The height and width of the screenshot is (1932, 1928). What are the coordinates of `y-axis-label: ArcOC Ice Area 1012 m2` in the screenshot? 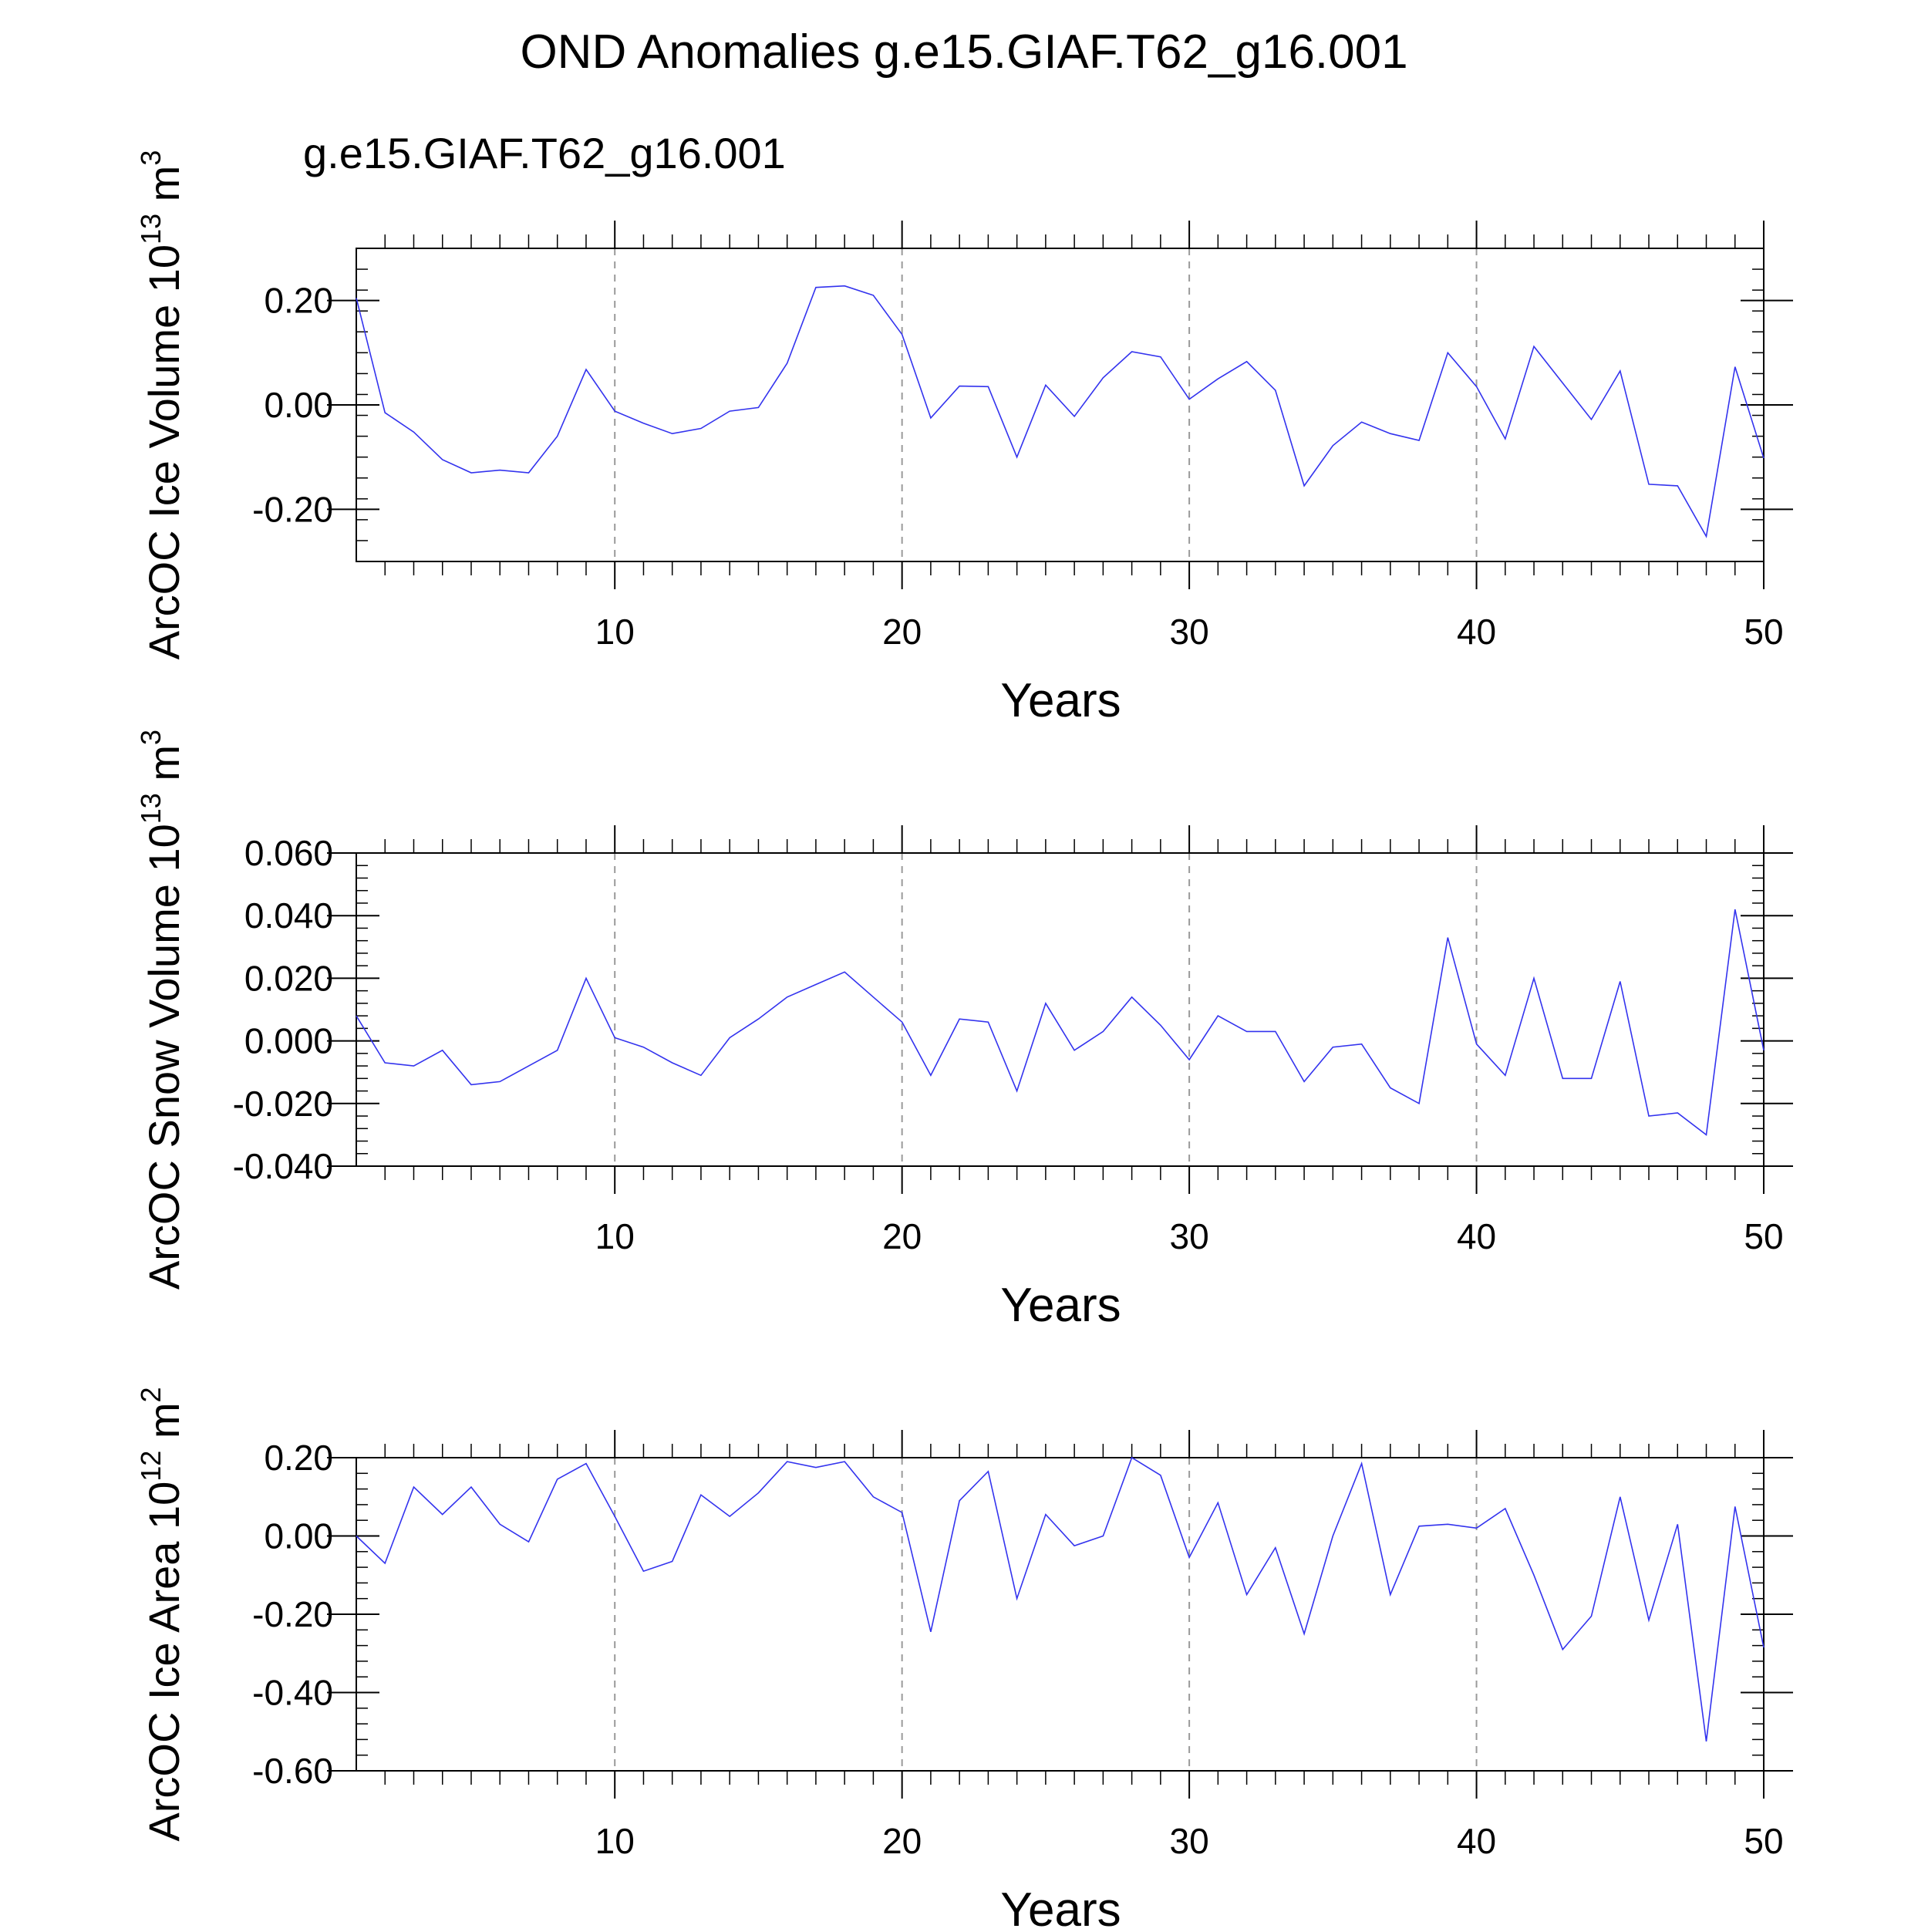 It's located at (161, 1614).